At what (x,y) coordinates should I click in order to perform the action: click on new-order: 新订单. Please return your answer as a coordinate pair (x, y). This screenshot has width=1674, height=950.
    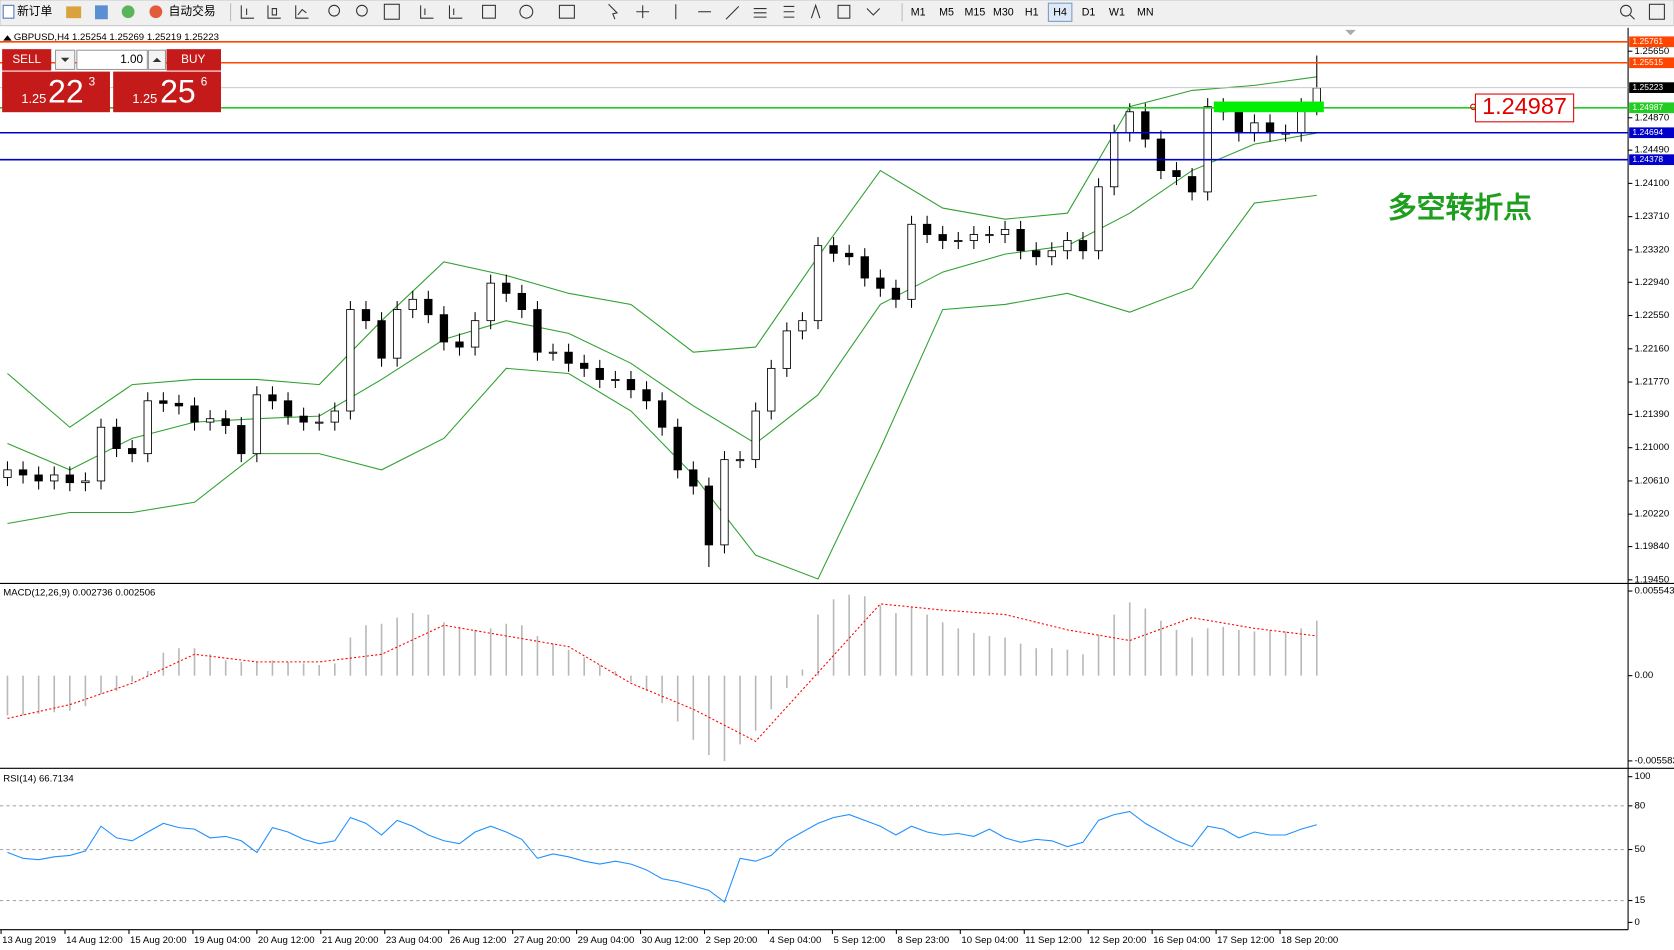
    Looking at the image, I should click on (34, 11).